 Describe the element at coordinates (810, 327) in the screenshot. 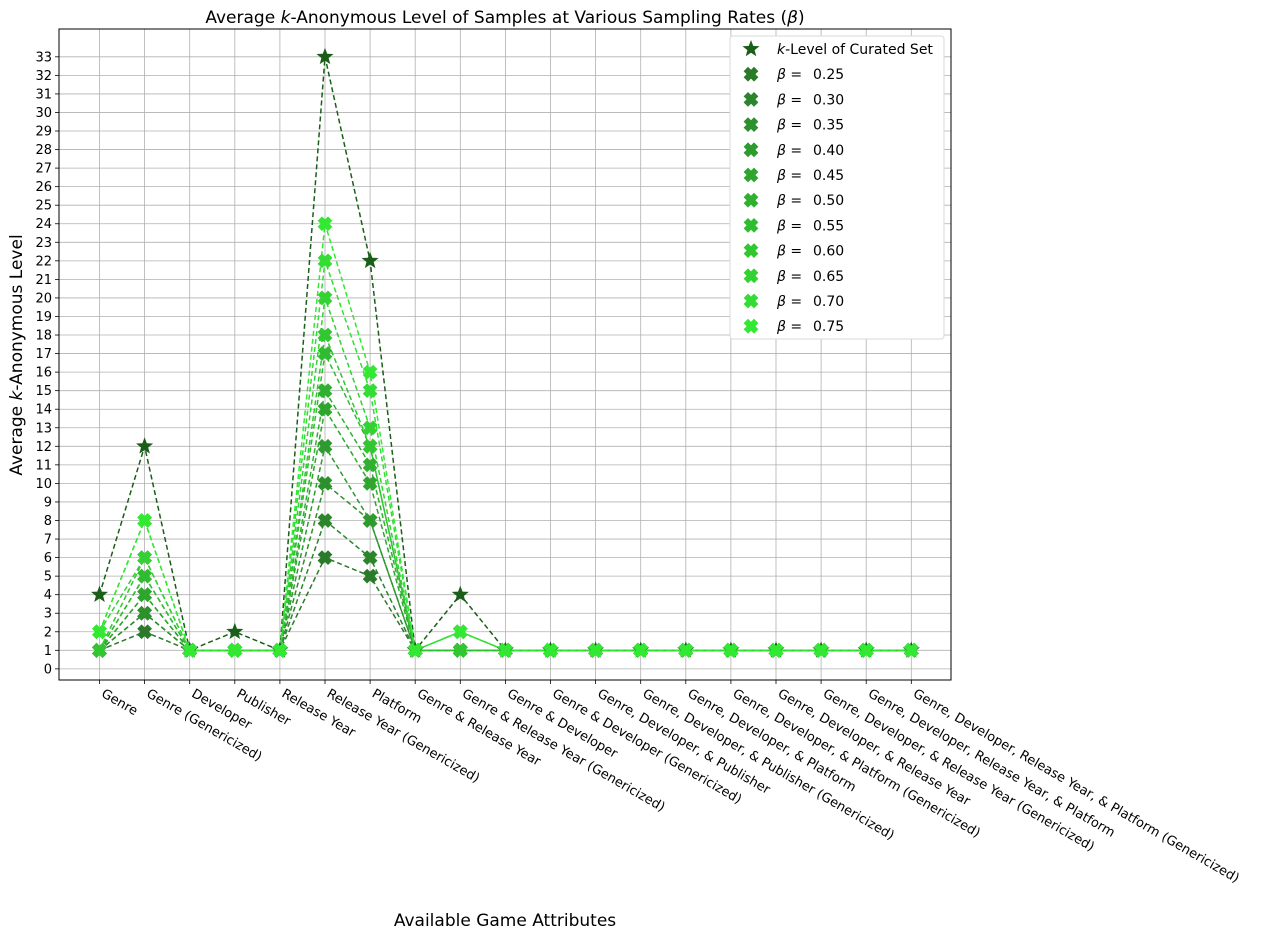

I see `legend-beta-label: β = 0.75` at that location.